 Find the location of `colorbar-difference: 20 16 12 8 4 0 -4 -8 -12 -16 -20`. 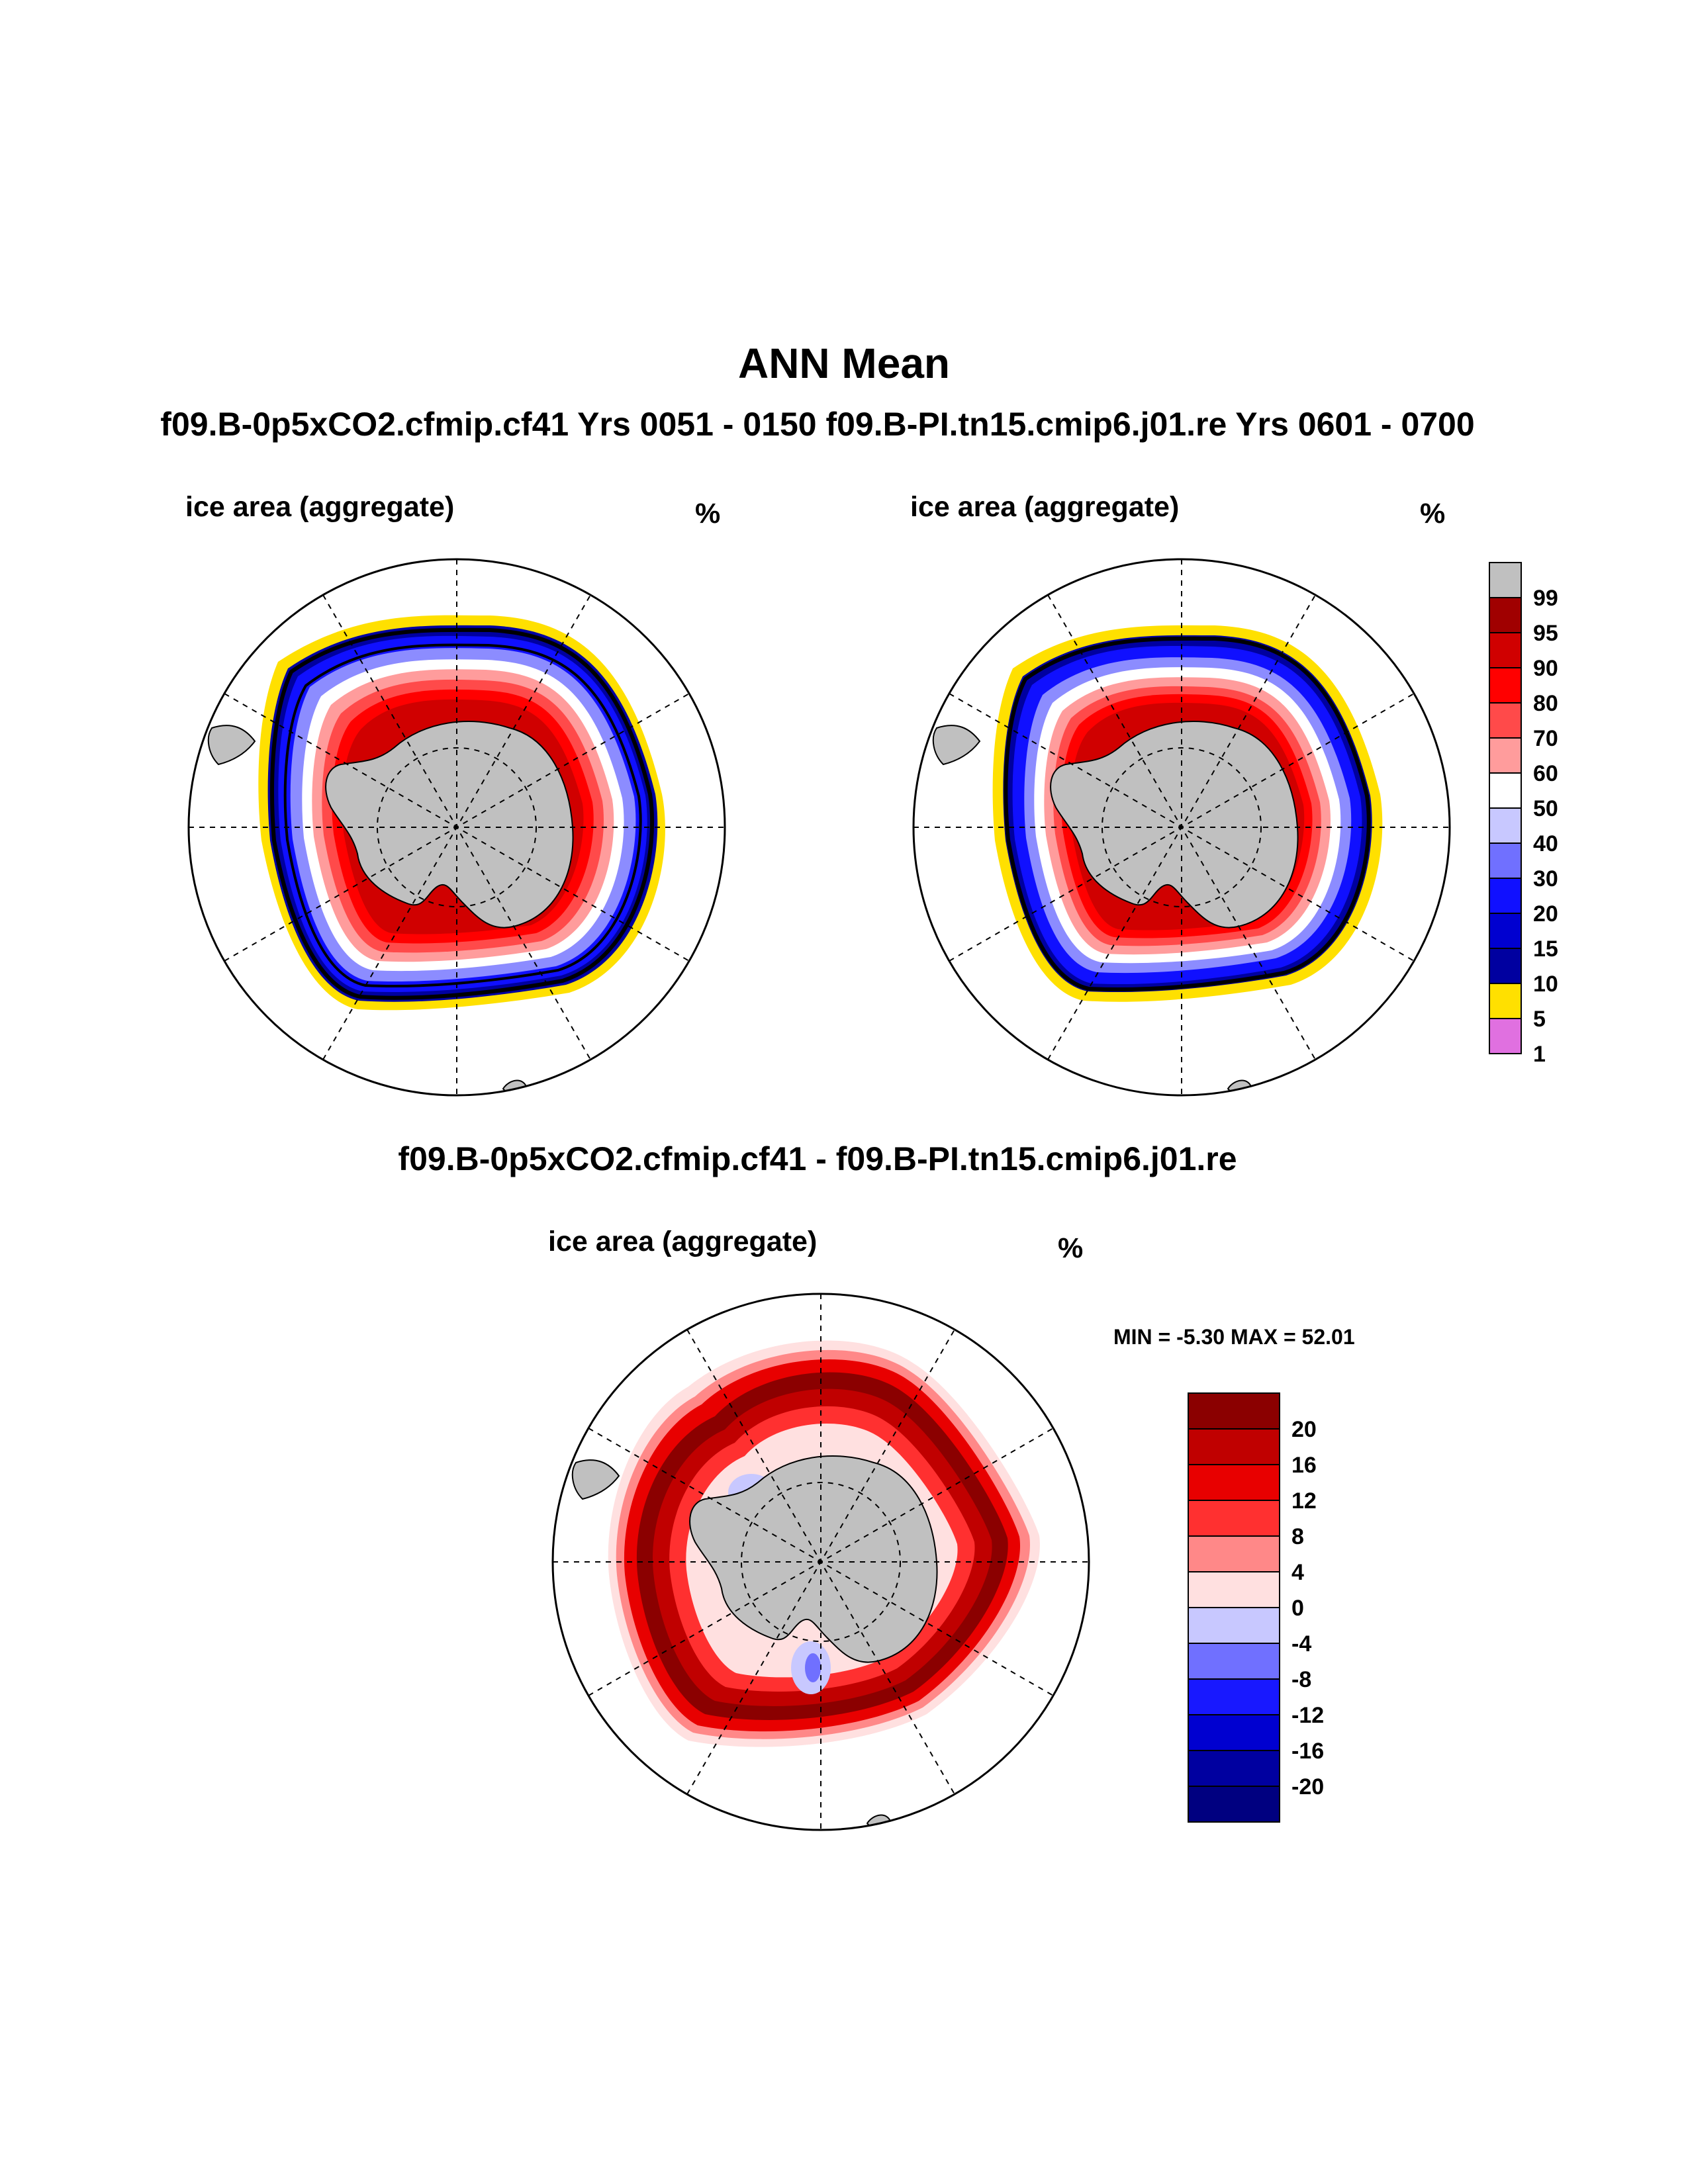

colorbar-difference: 20 16 12 8 4 0 -4 -8 -12 -16 -20 is located at coordinates (1256, 1607).